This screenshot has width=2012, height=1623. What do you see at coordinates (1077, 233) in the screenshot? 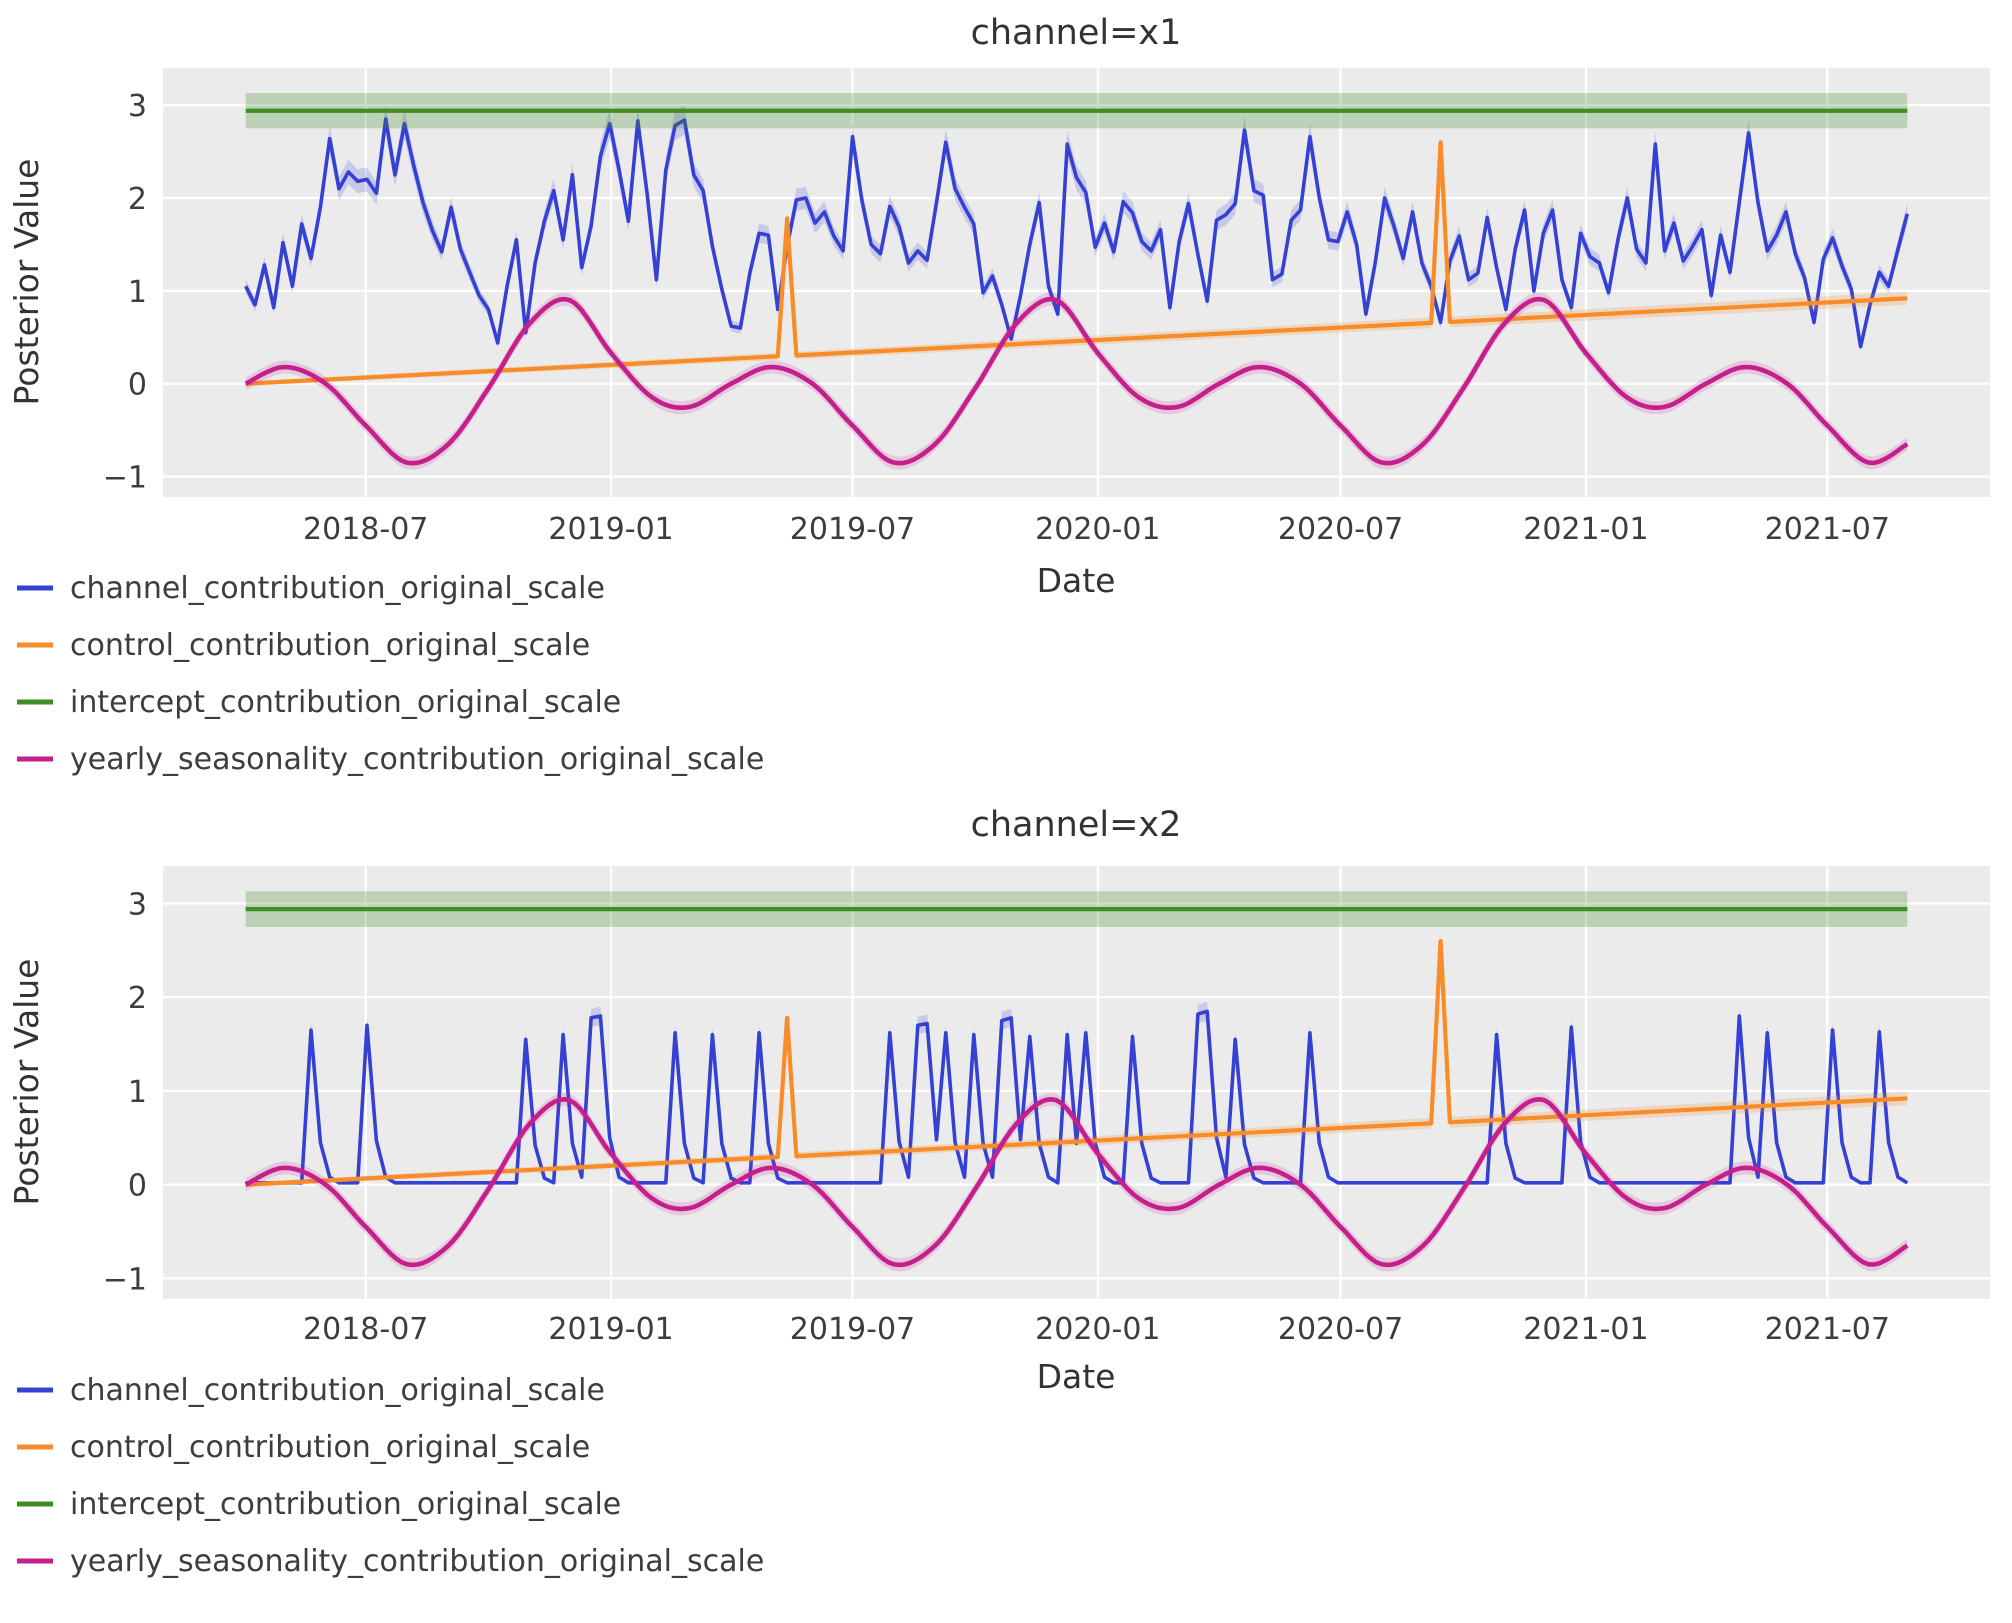
I see `channel-contribution-line` at bounding box center [1077, 233].